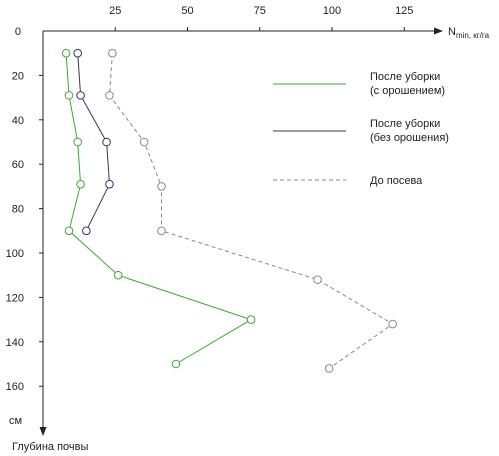 The width and height of the screenshot is (499, 456). Describe the element at coordinates (18, 32) in the screenshot. I see `origin-label: 0` at that location.